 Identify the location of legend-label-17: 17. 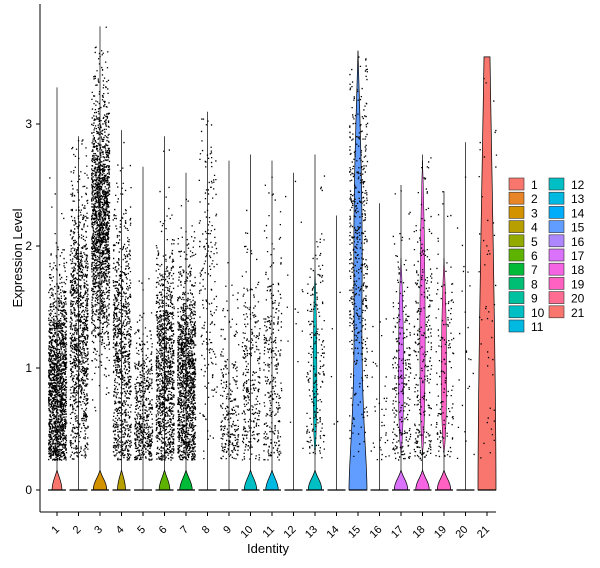
(578, 256).